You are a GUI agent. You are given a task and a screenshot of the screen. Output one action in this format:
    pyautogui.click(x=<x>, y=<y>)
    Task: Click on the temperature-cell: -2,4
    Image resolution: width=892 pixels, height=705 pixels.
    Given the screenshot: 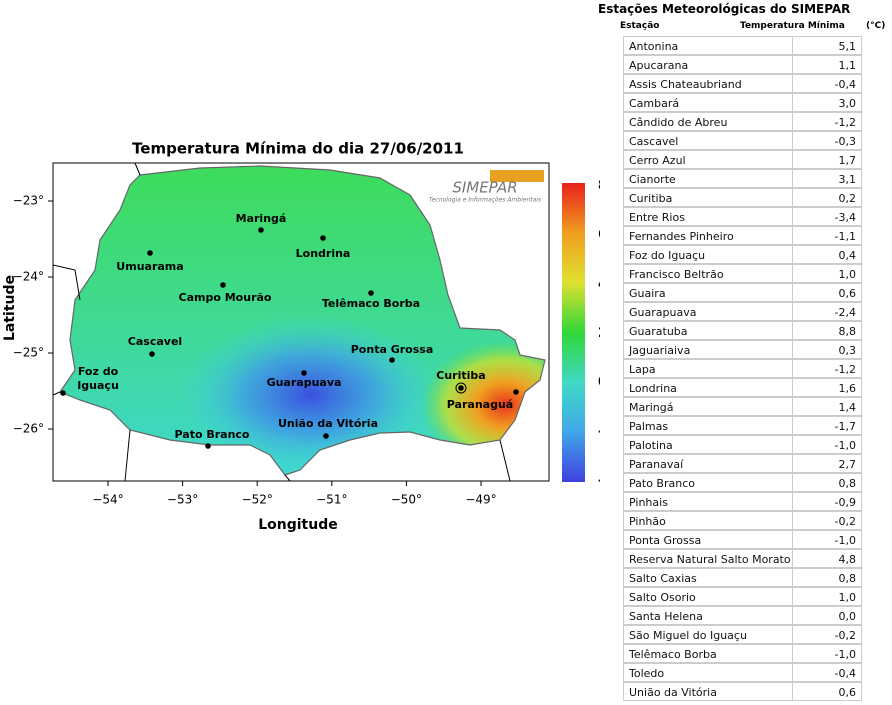 What is the action you would take?
    pyautogui.click(x=827, y=311)
    